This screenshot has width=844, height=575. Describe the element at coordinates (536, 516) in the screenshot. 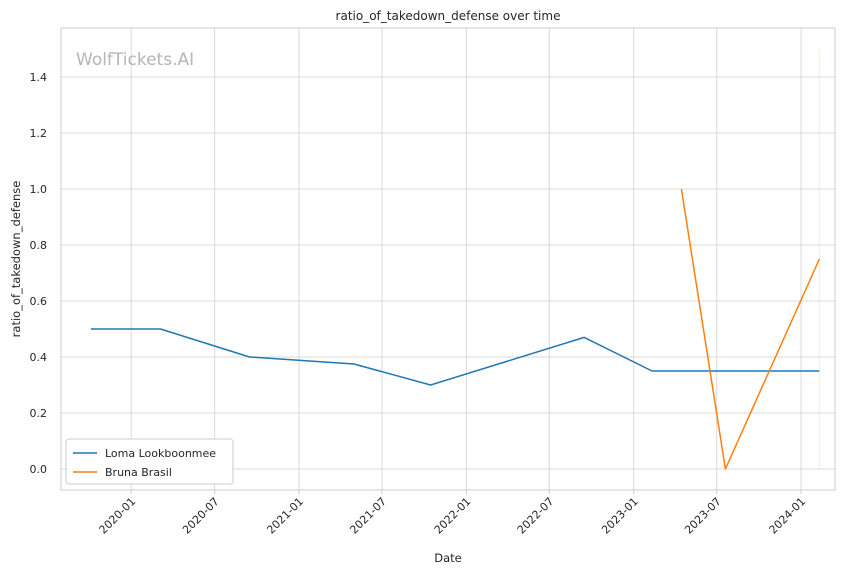

I see `x-tick-label: 2022-07` at that location.